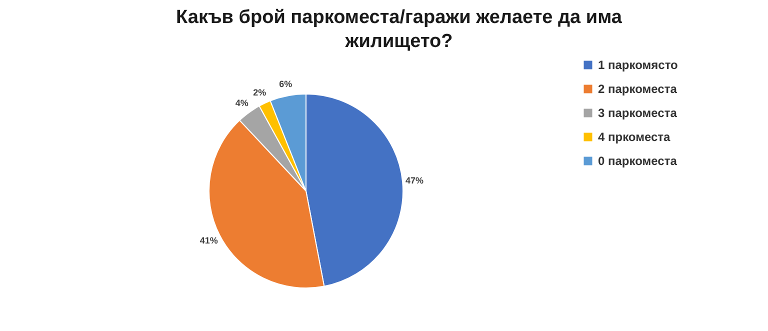 The height and width of the screenshot is (331, 768). I want to click on chart-title: Какъв брой паркоместа/гаражи желаете да има жилището?, so click(399, 29).